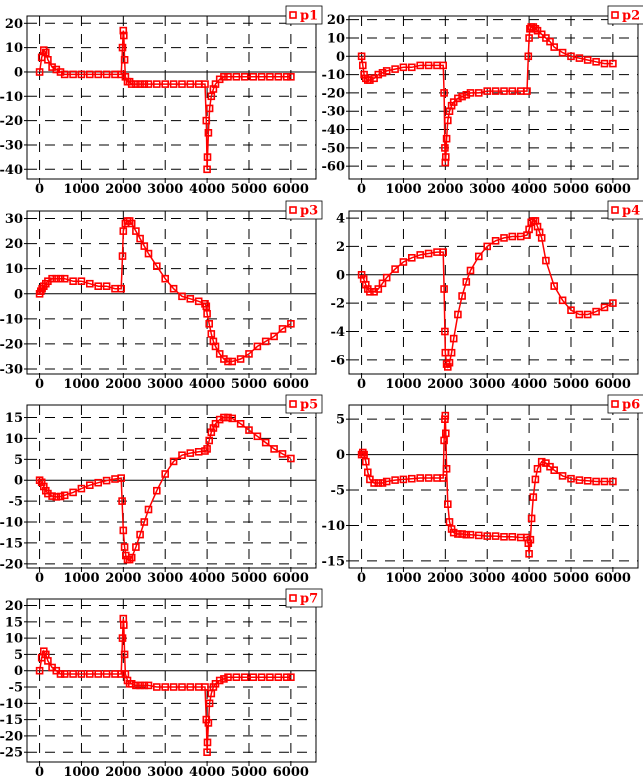 This screenshot has width=643, height=779. Describe the element at coordinates (338, 304) in the screenshot. I see `y-tick-label: -2` at that location.